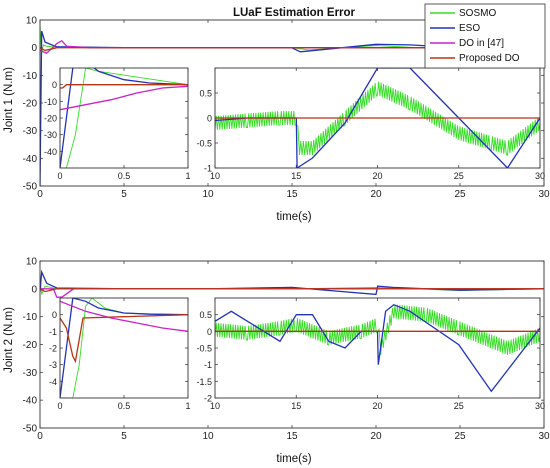 Image resolution: width=550 pixels, height=468 pixels. What do you see at coordinates (50, 152) in the screenshot?
I see `joint1-inset1-ytick-label: -40` at bounding box center [50, 152].